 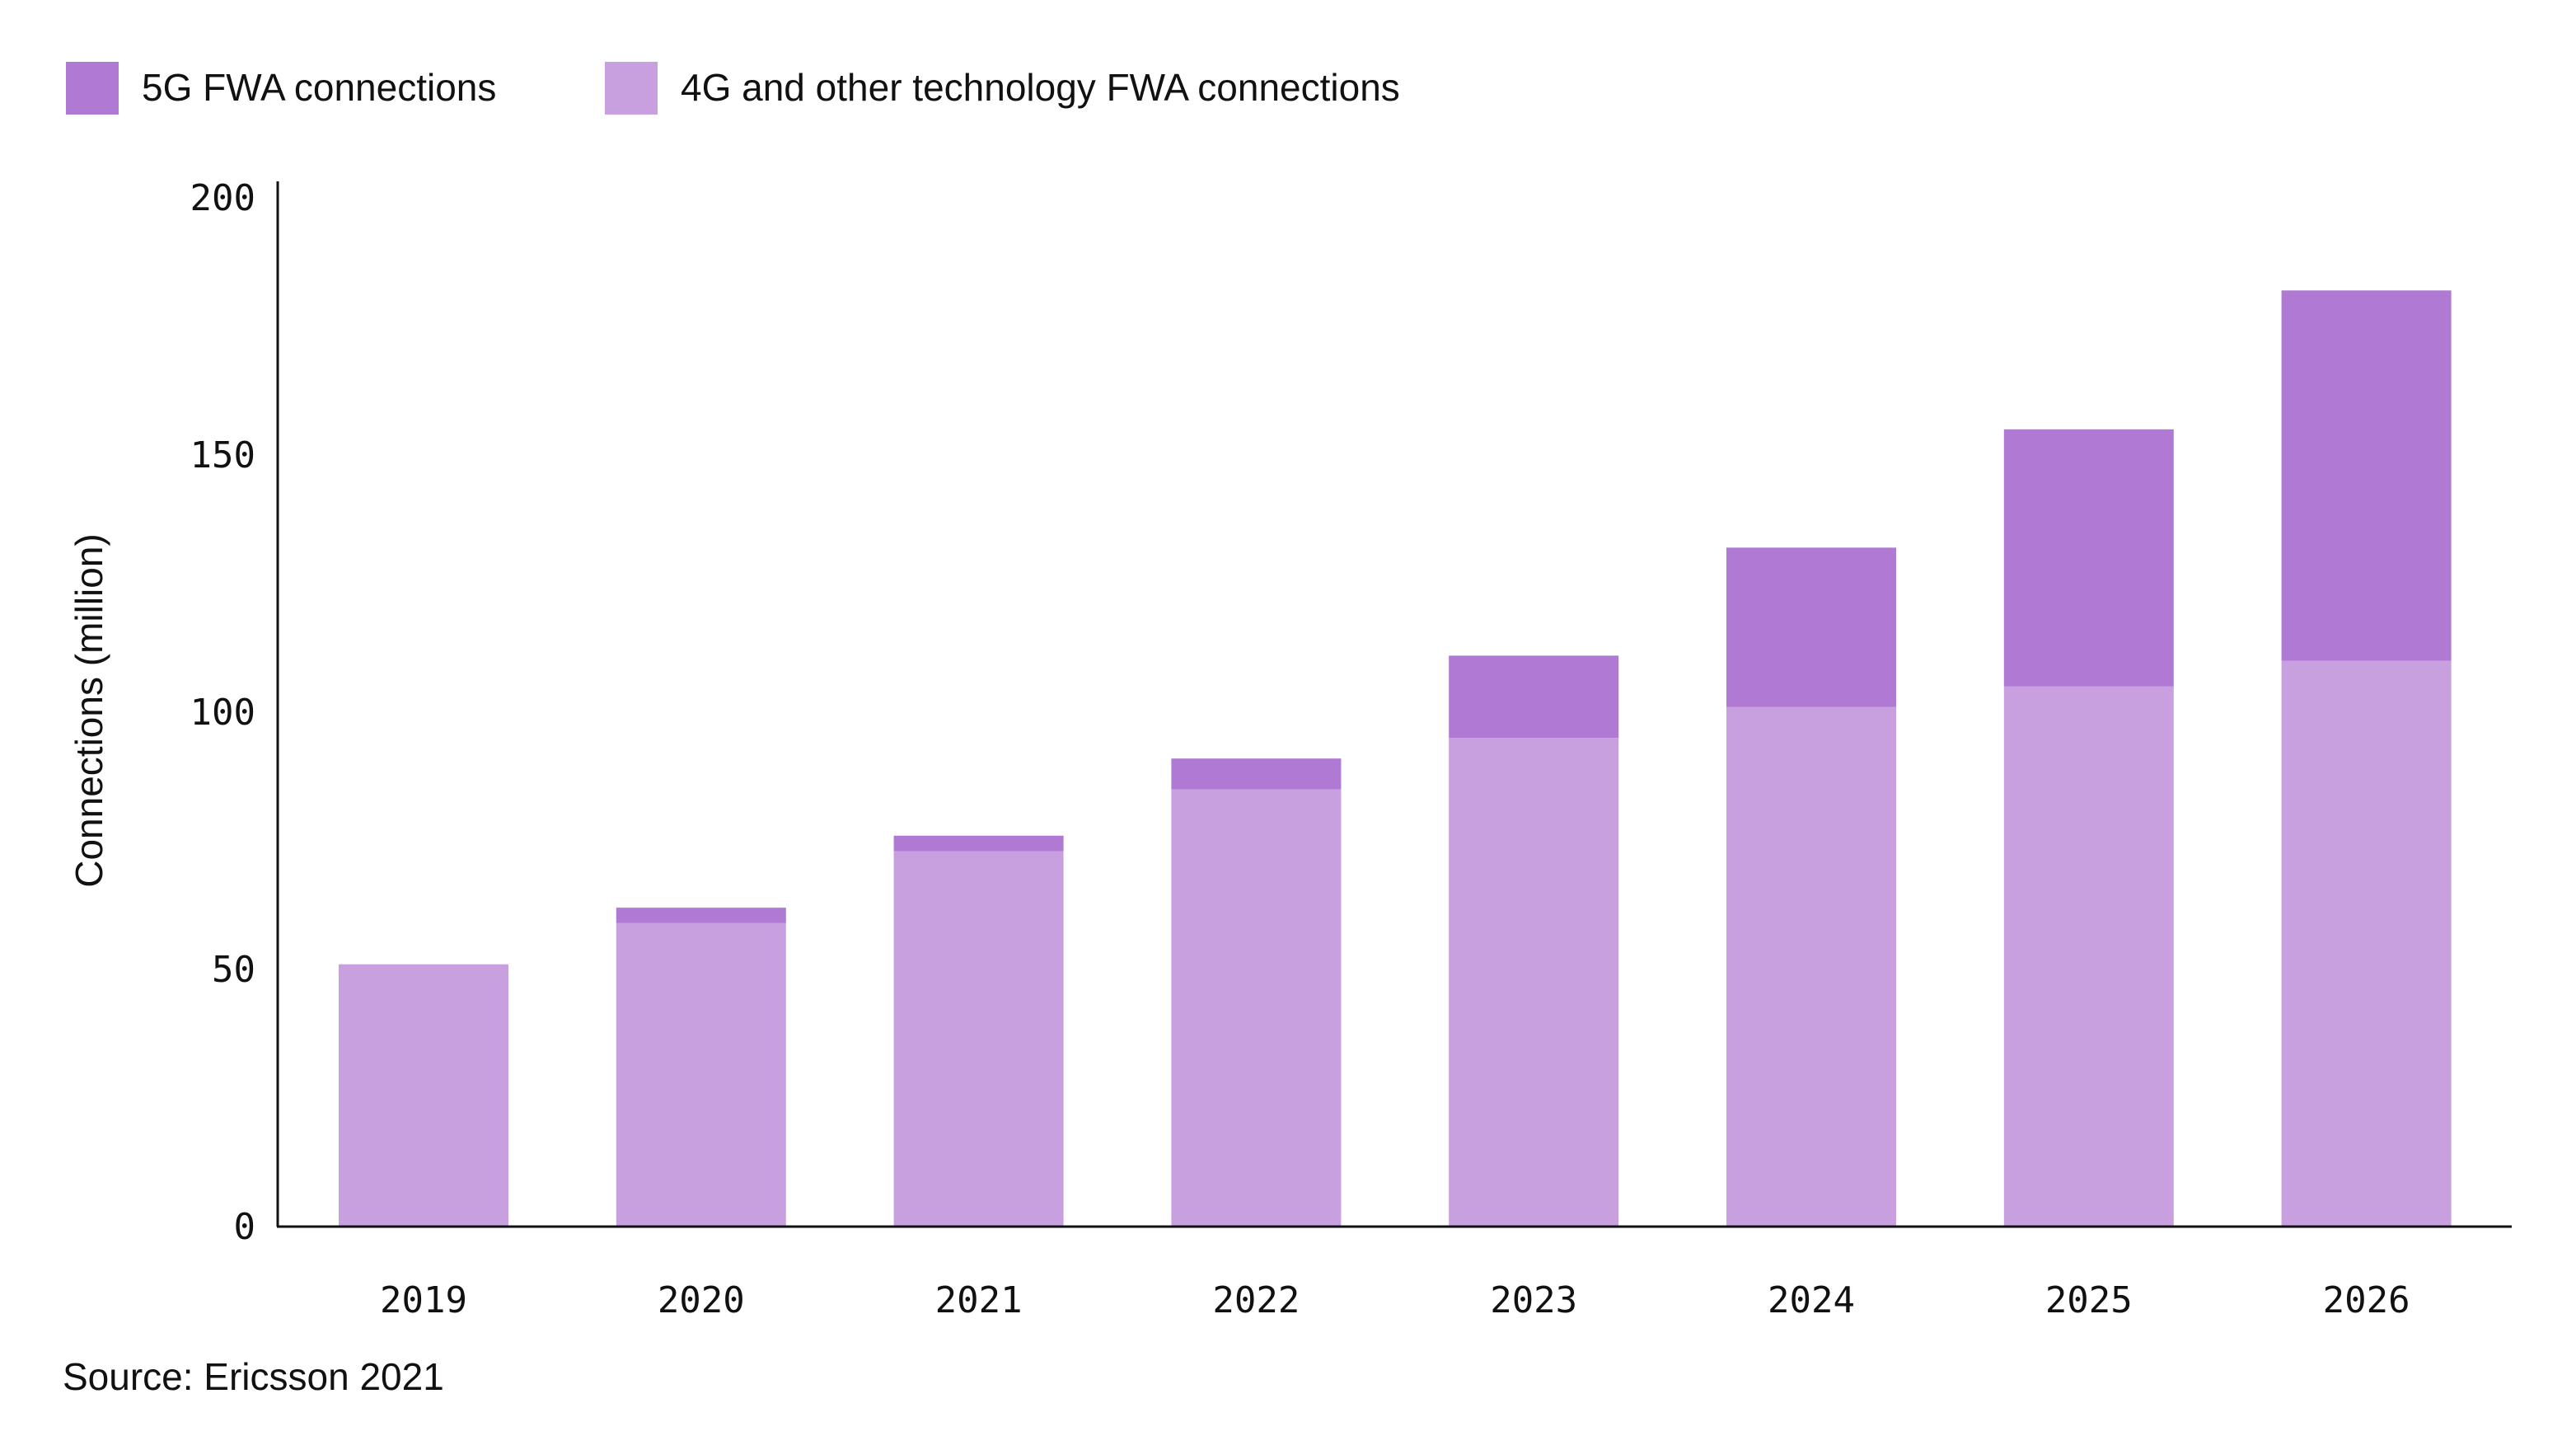 What do you see at coordinates (1256, 1300) in the screenshot?
I see `x-tick-label: 2022` at bounding box center [1256, 1300].